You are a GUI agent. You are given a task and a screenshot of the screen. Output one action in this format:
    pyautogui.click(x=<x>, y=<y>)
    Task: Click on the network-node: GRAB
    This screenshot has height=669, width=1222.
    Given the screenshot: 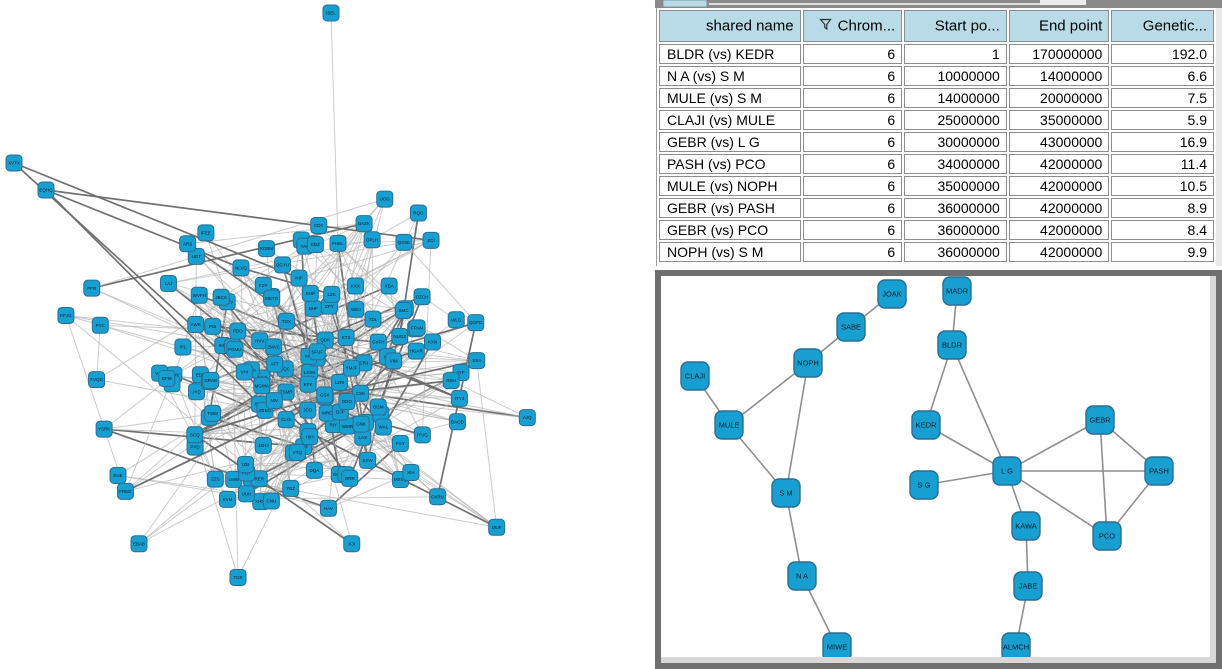 What is the action you would take?
    pyautogui.click(x=211, y=380)
    